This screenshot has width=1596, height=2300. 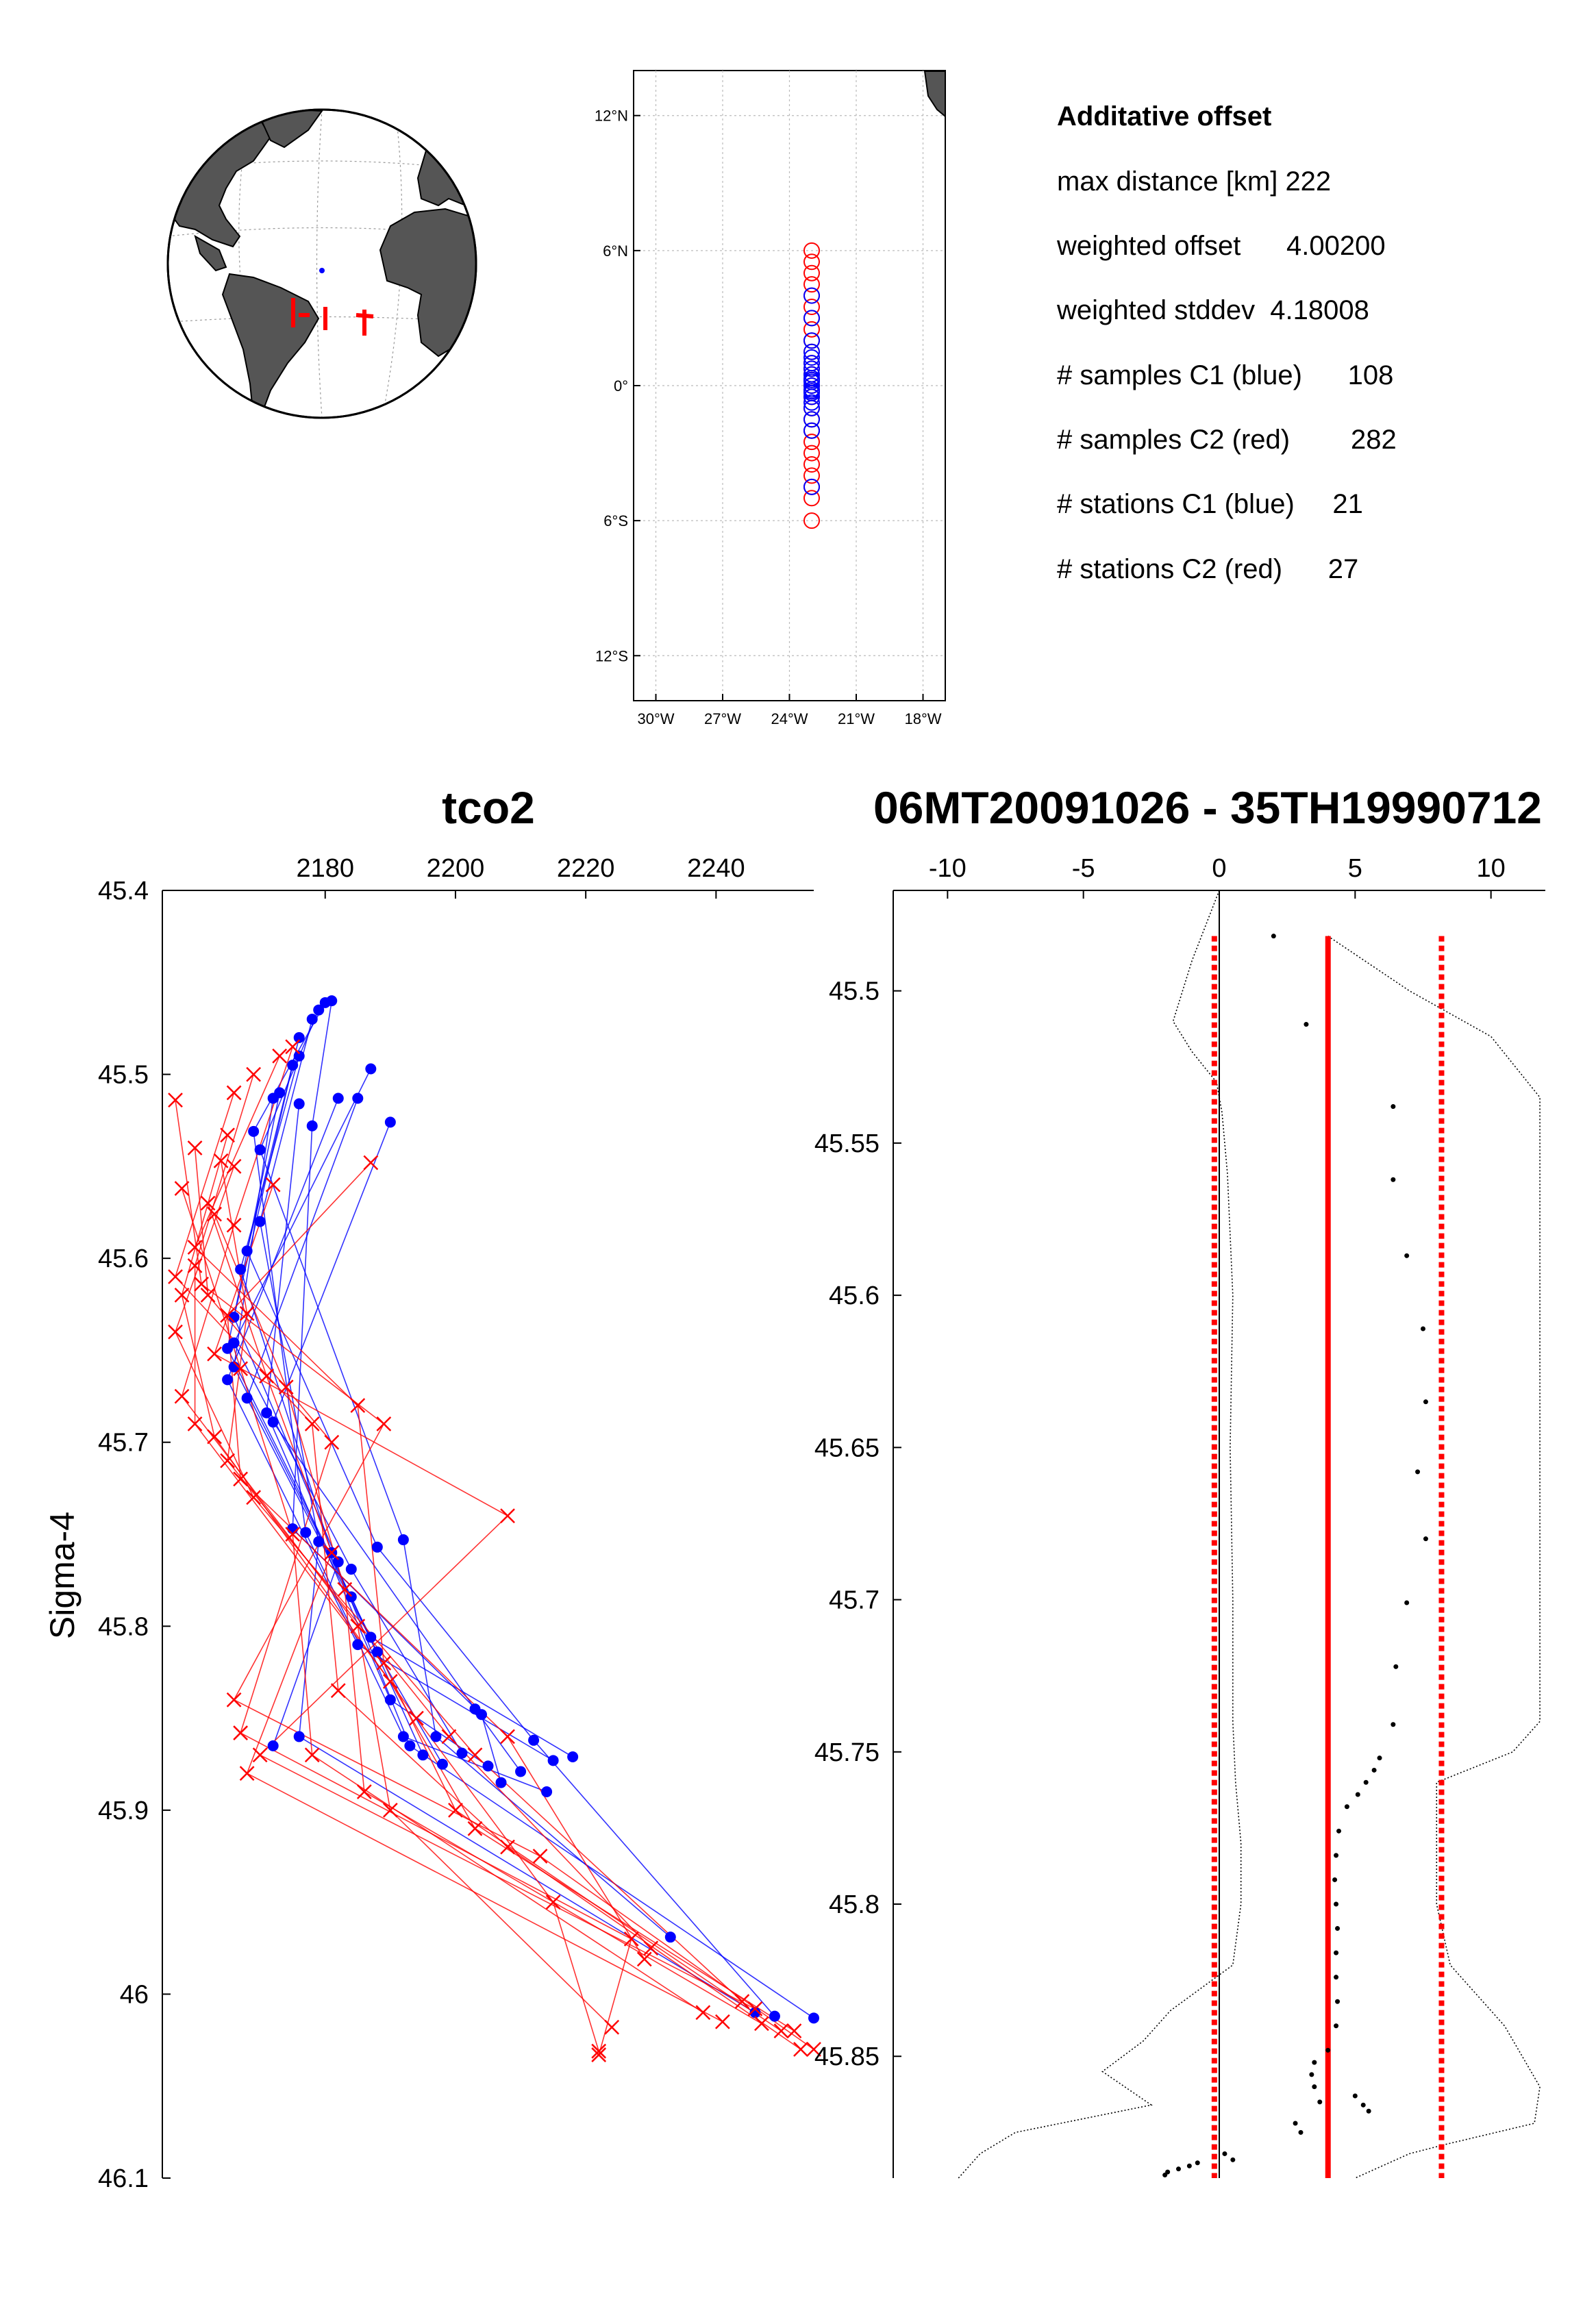 What do you see at coordinates (847, 1143) in the screenshot?
I see `diff-tick-label-y: 45.55` at bounding box center [847, 1143].